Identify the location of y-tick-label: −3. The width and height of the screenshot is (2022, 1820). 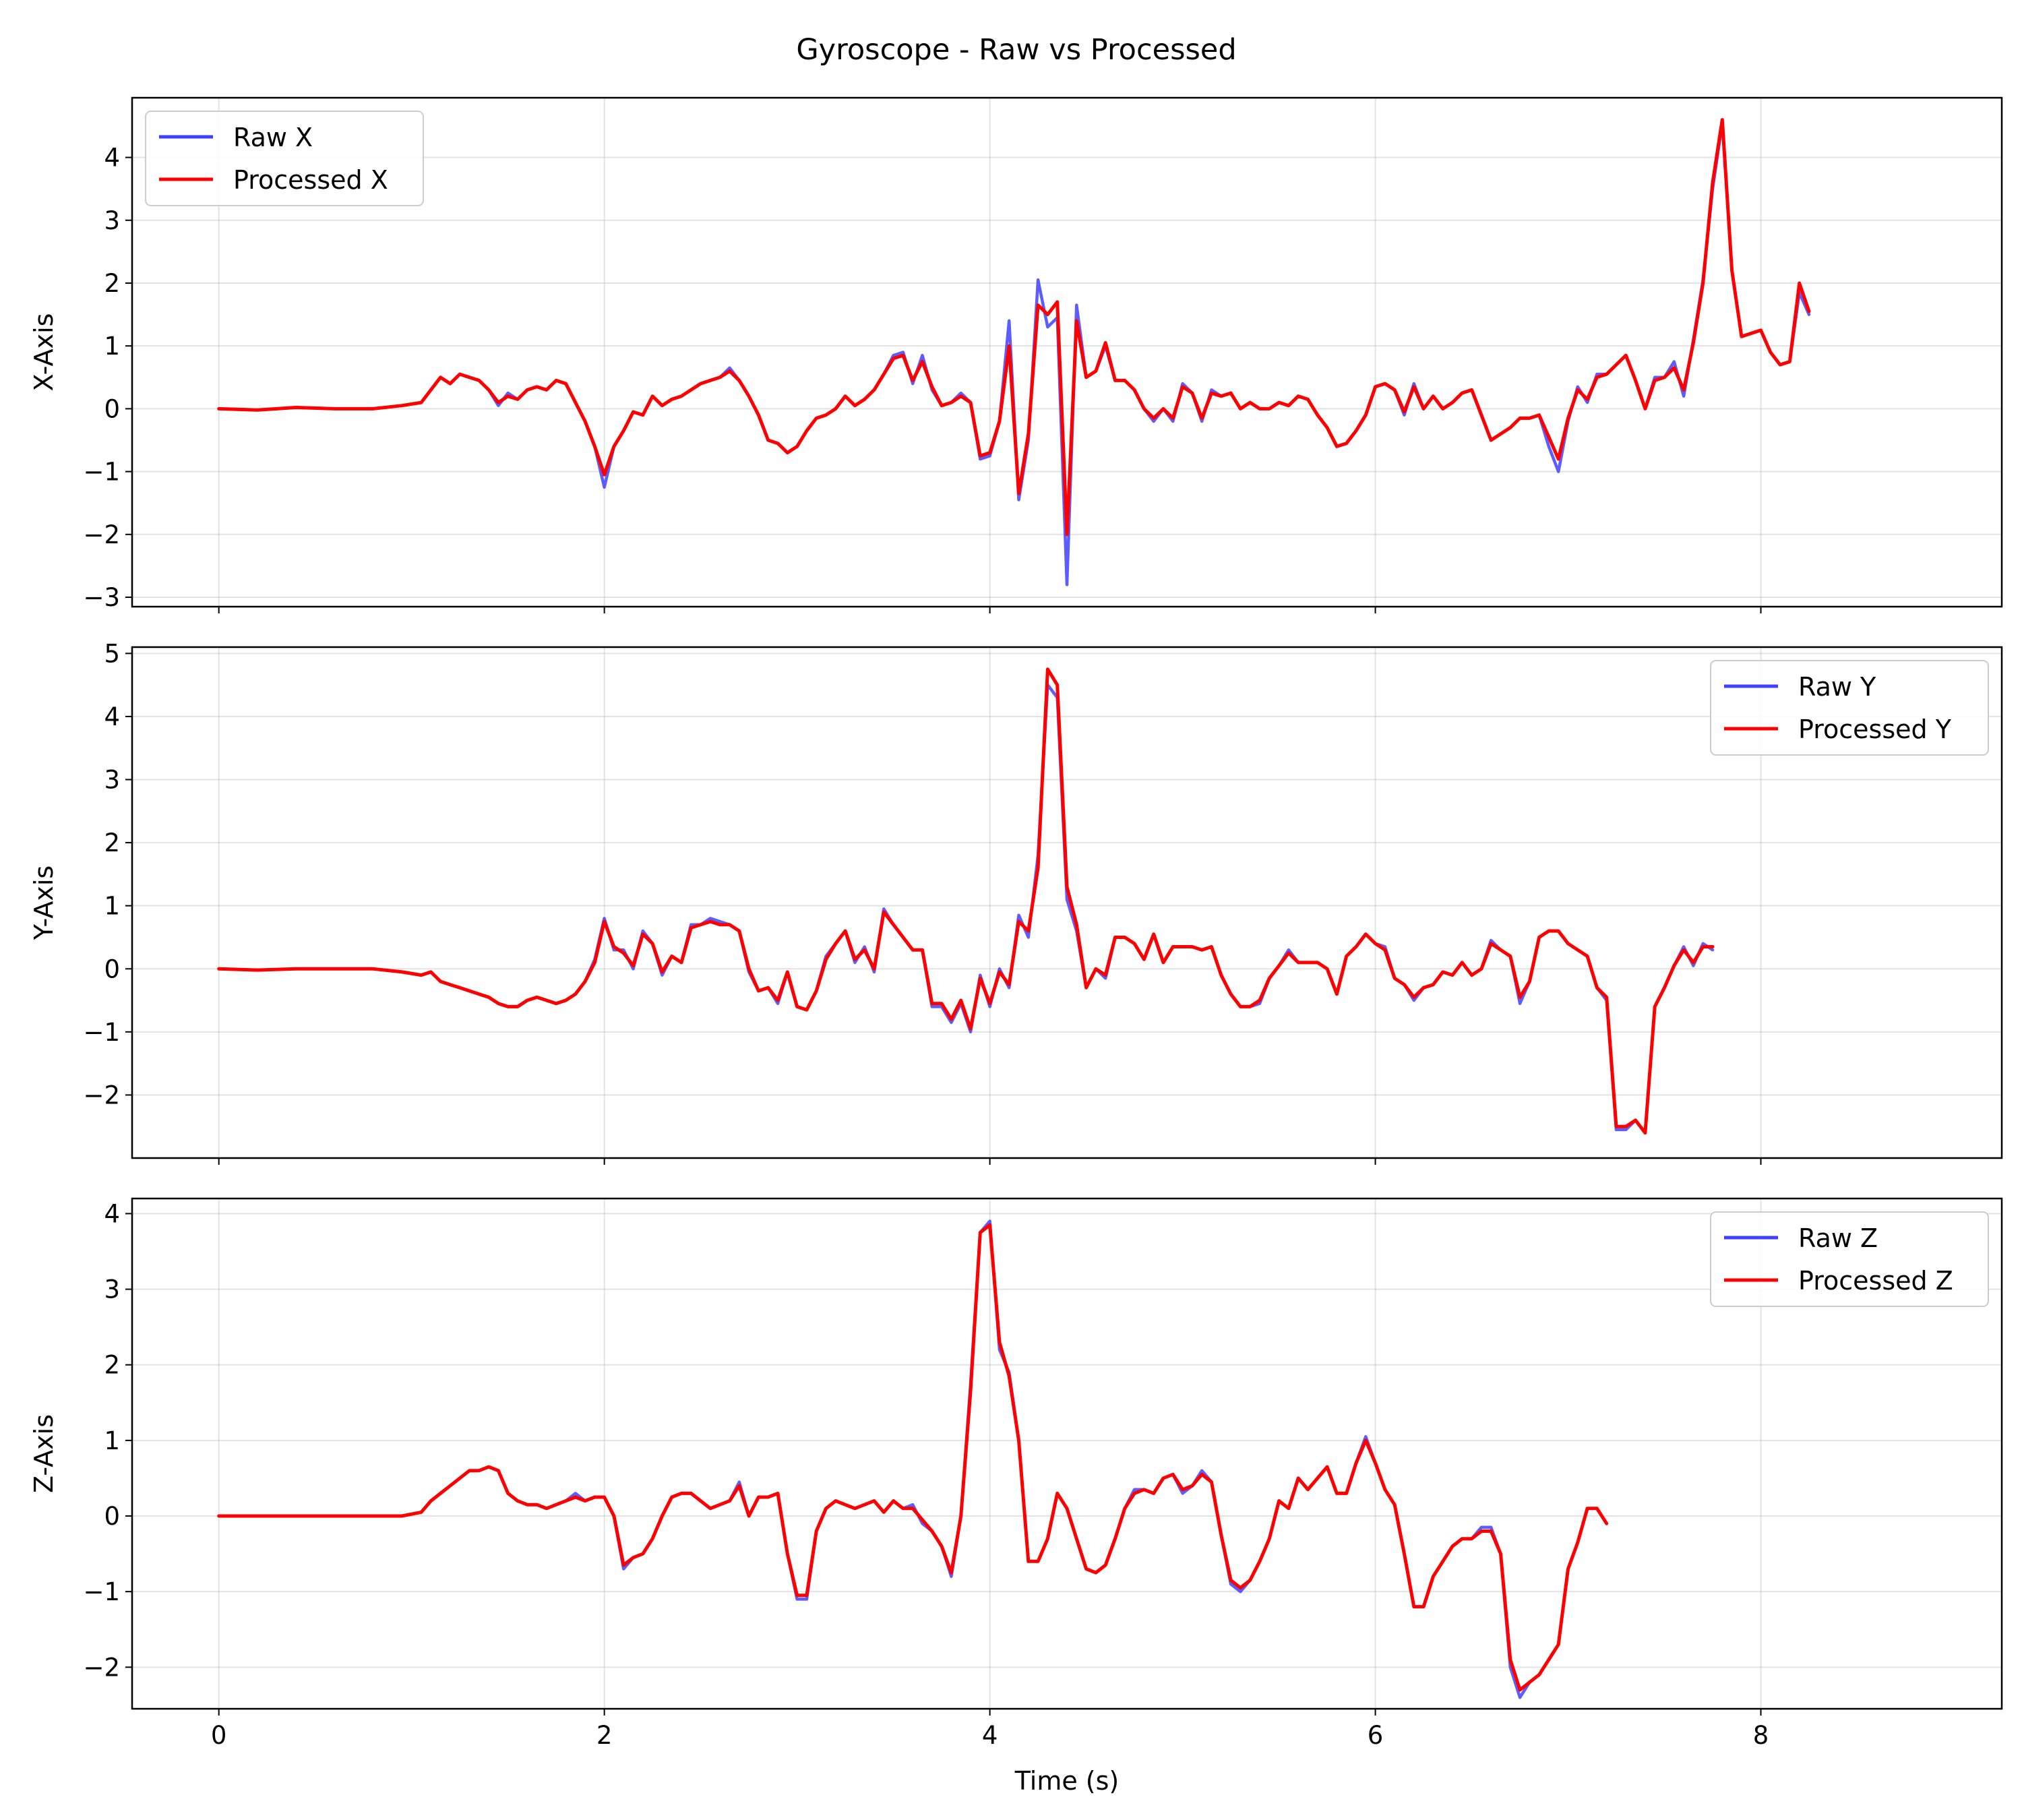
(102, 597).